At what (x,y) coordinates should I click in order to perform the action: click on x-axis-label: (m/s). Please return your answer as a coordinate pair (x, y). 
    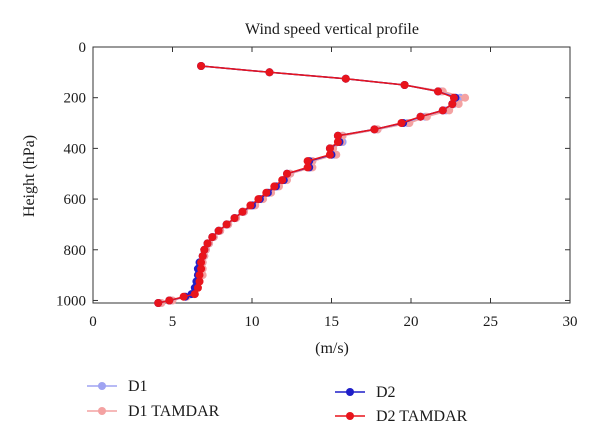
    Looking at the image, I should click on (332, 348).